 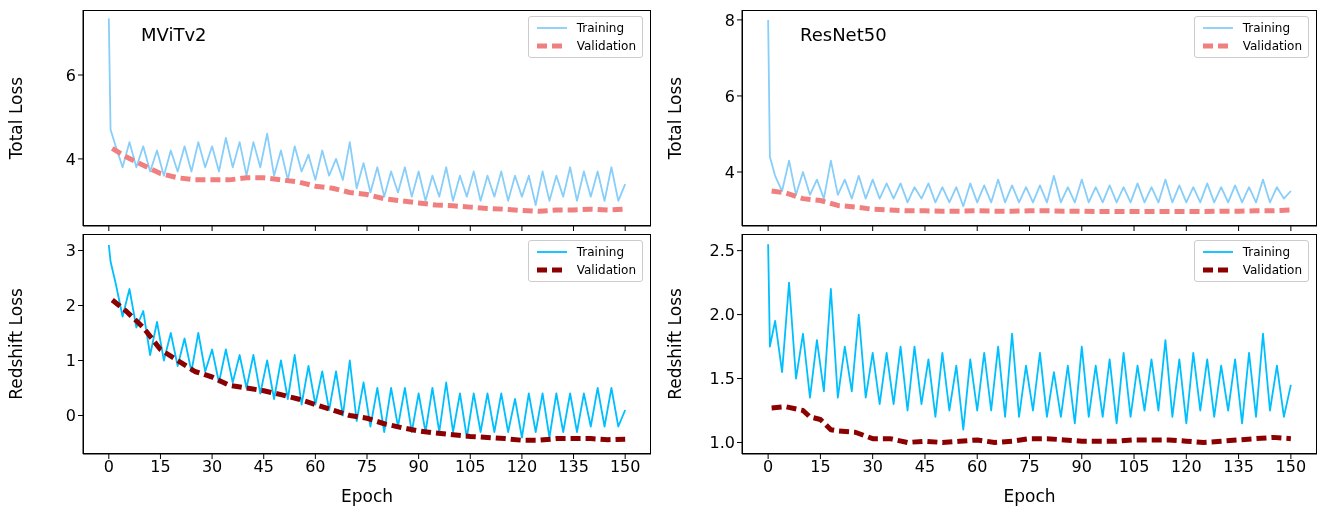 I want to click on text: MViTv2, so click(x=174, y=34).